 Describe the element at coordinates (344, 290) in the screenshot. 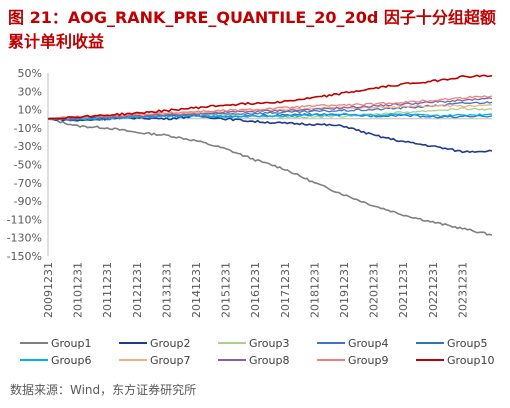

I see `x-tick-label: 20191231` at that location.